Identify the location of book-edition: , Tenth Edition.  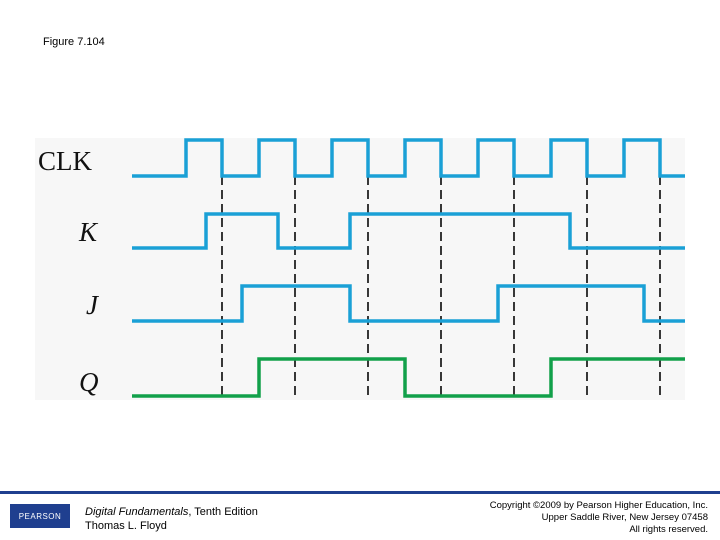
(223, 512).